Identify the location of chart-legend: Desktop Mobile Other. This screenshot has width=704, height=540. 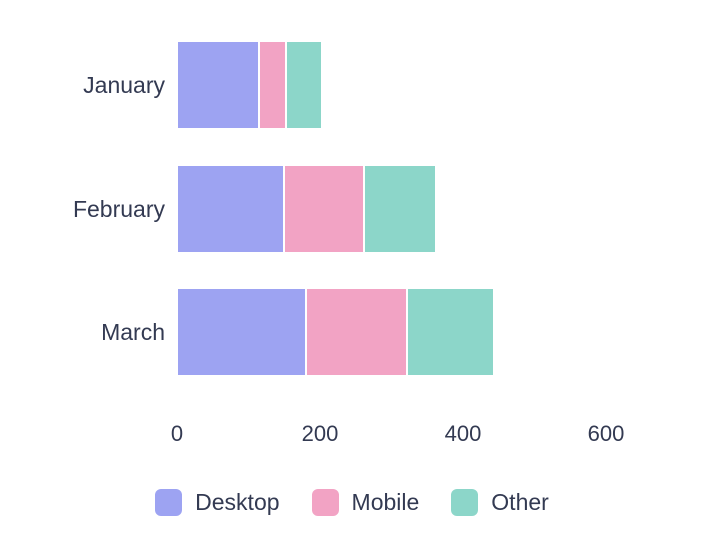
(352, 502).